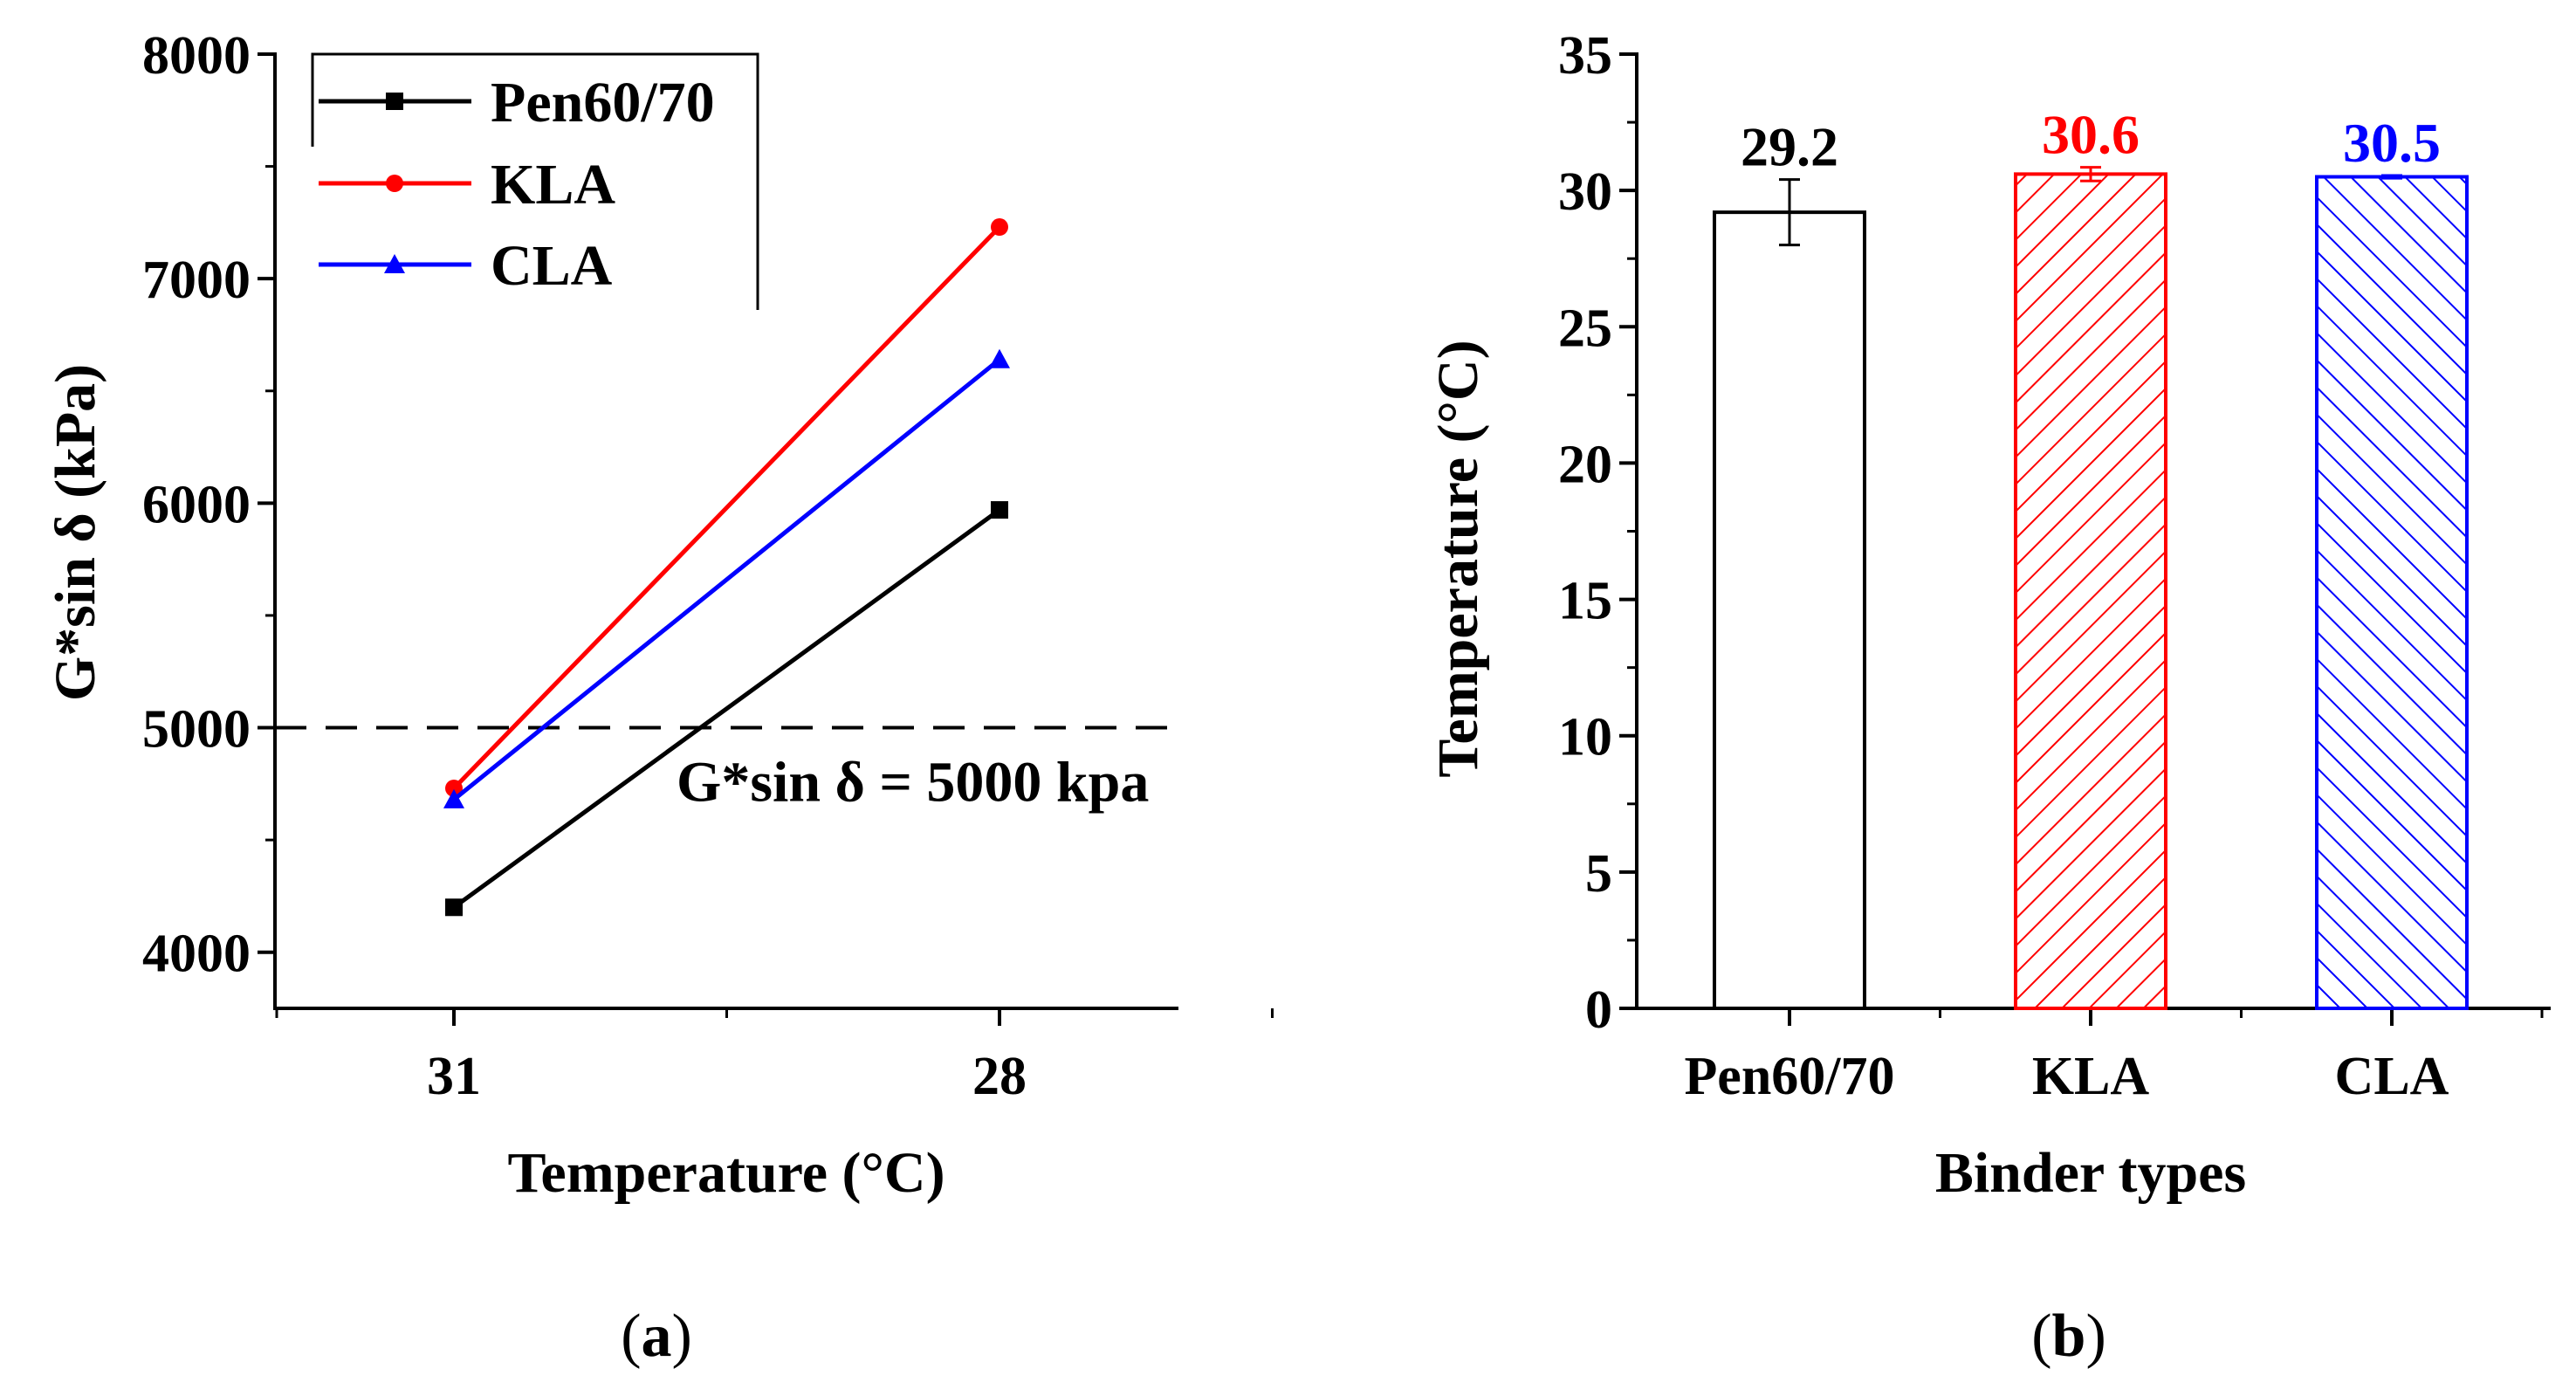 The width and height of the screenshot is (2576, 1389). What do you see at coordinates (197, 955) in the screenshot?
I see `y-tick-label: 4000` at bounding box center [197, 955].